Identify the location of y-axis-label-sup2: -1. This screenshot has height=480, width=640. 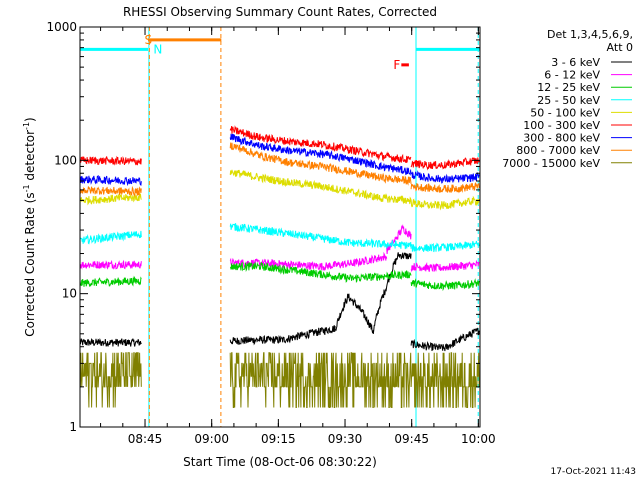
(26, 126).